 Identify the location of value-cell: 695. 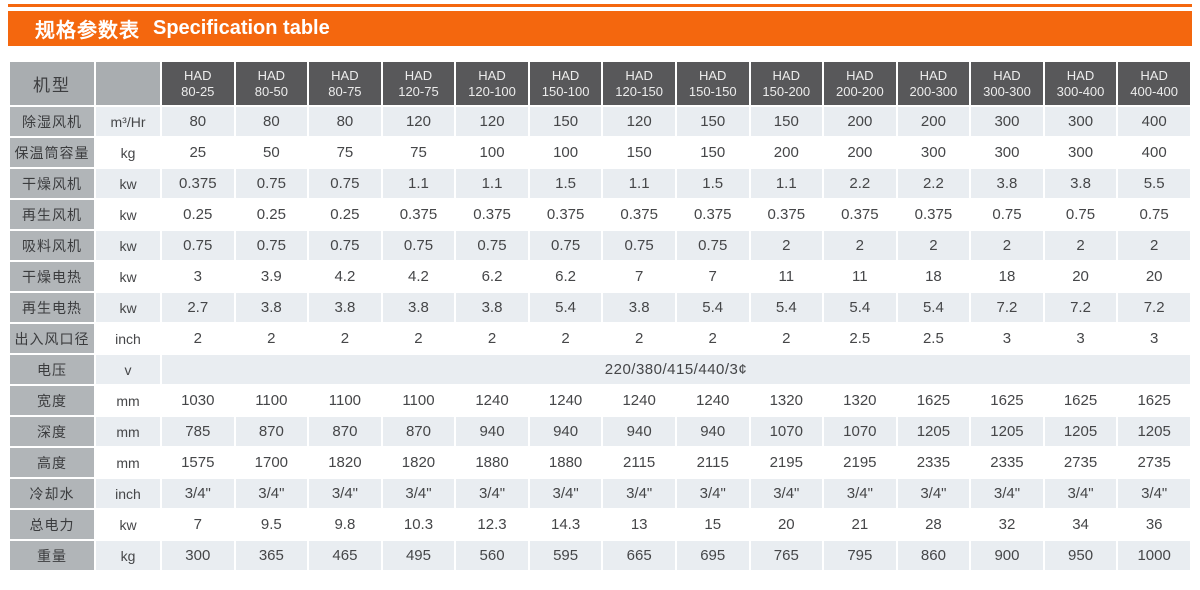
(712, 555).